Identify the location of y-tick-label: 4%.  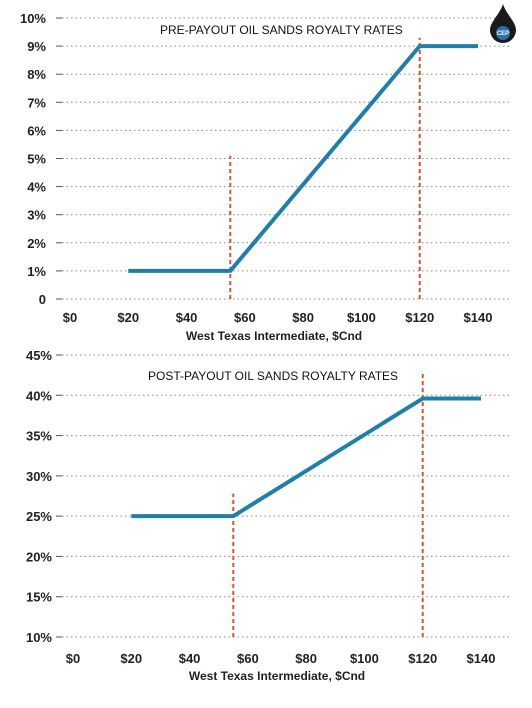
(36, 187).